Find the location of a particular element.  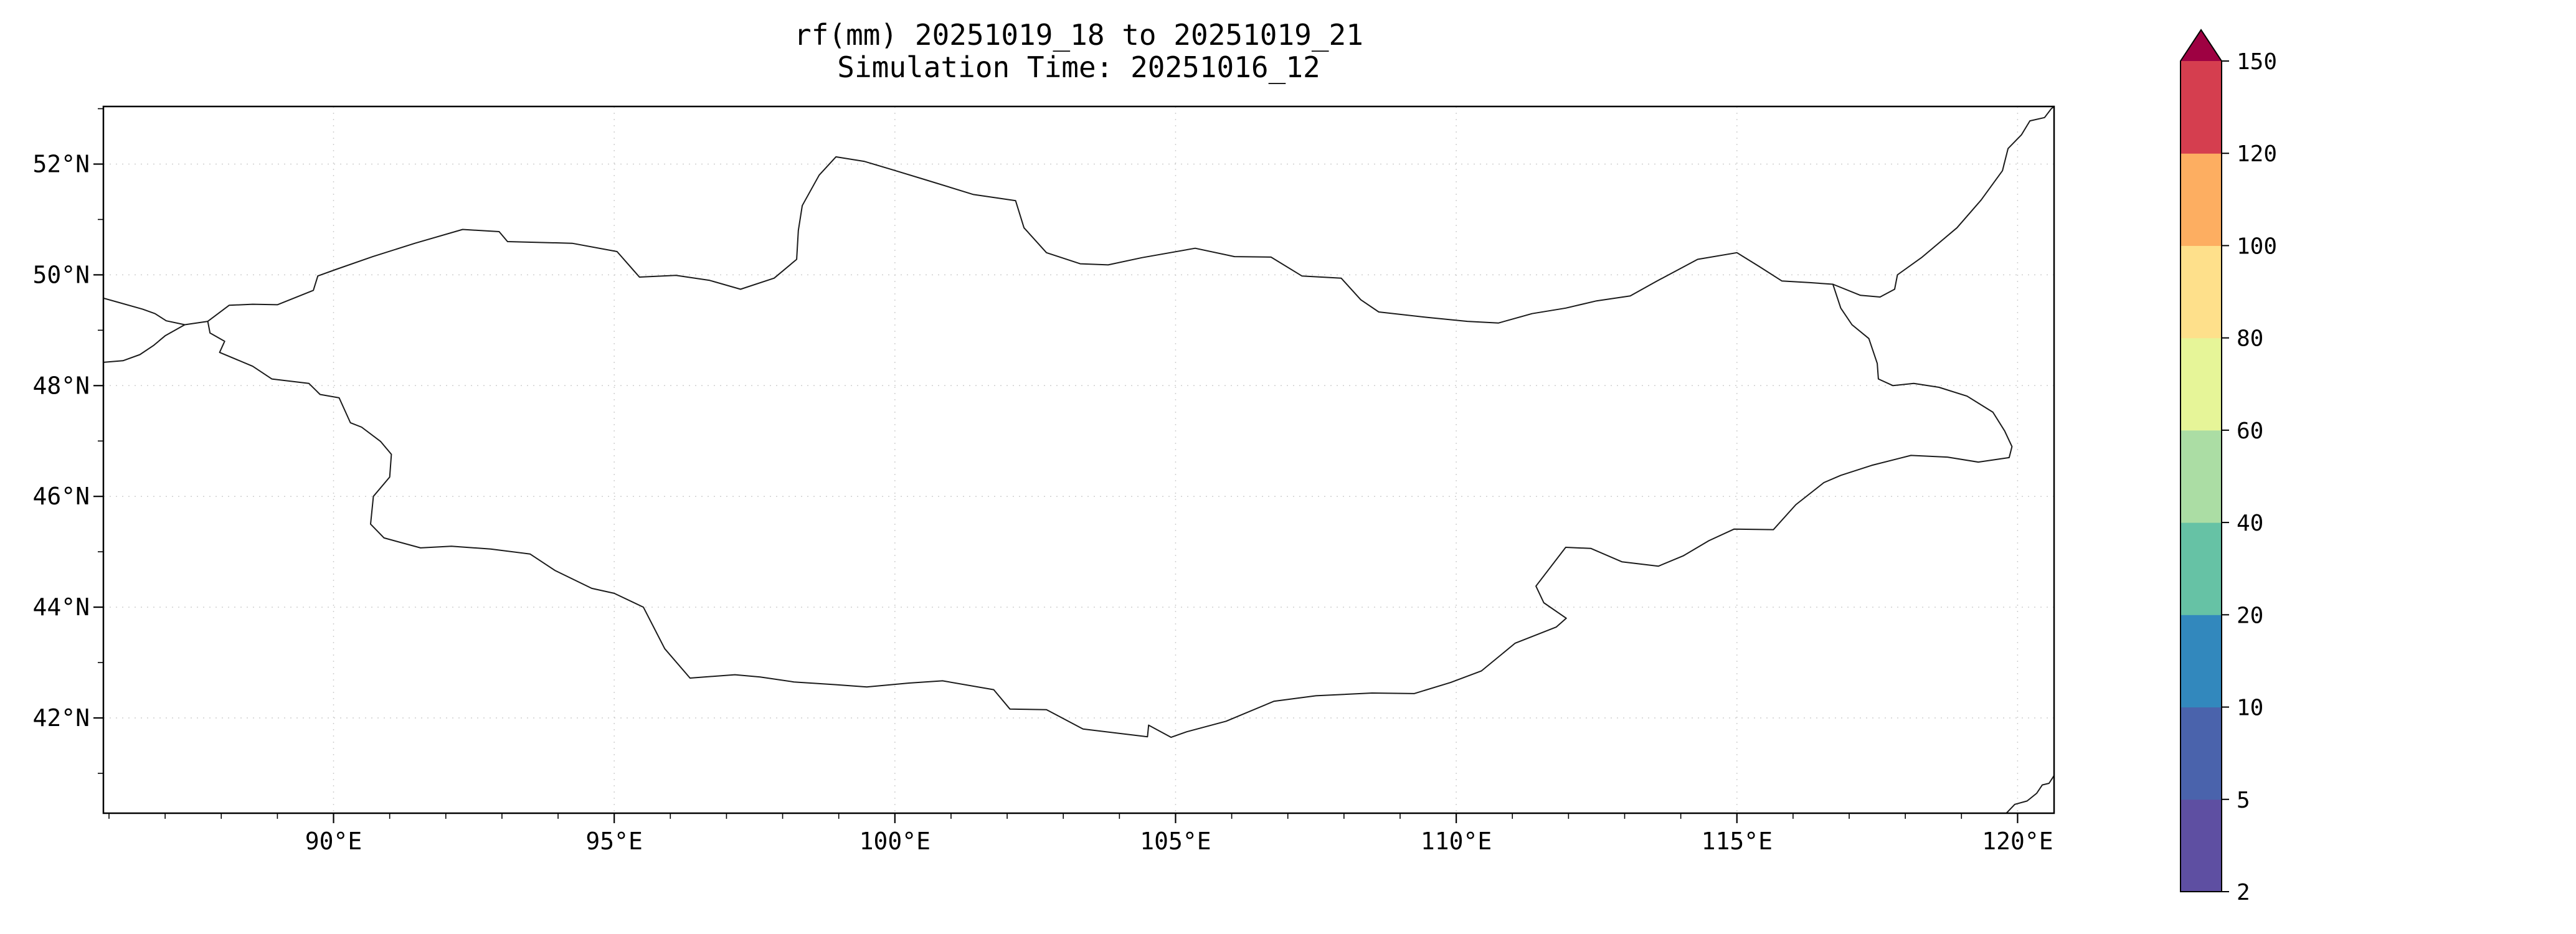

colorbar-tick-label: 2 is located at coordinates (2244, 892).